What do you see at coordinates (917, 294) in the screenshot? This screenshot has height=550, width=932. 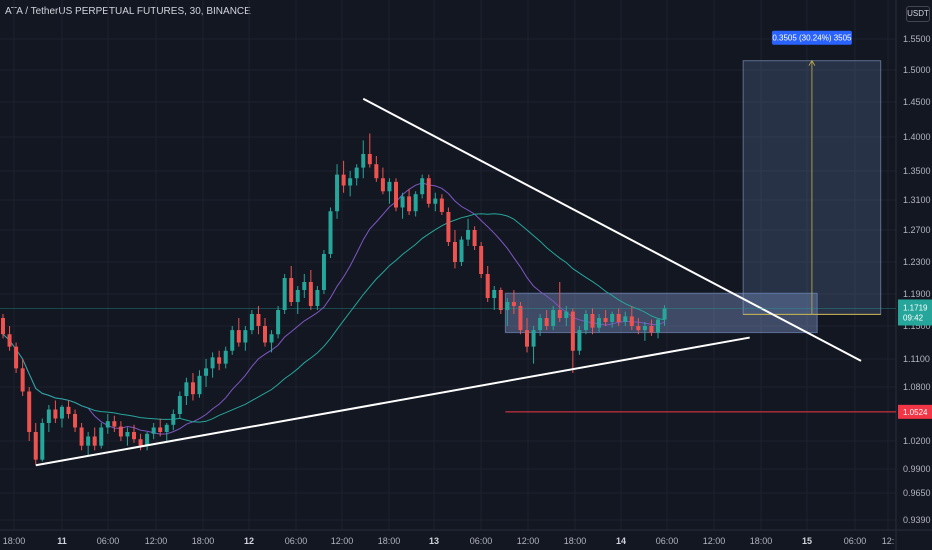 I see `price-tick-label: 1.1900` at bounding box center [917, 294].